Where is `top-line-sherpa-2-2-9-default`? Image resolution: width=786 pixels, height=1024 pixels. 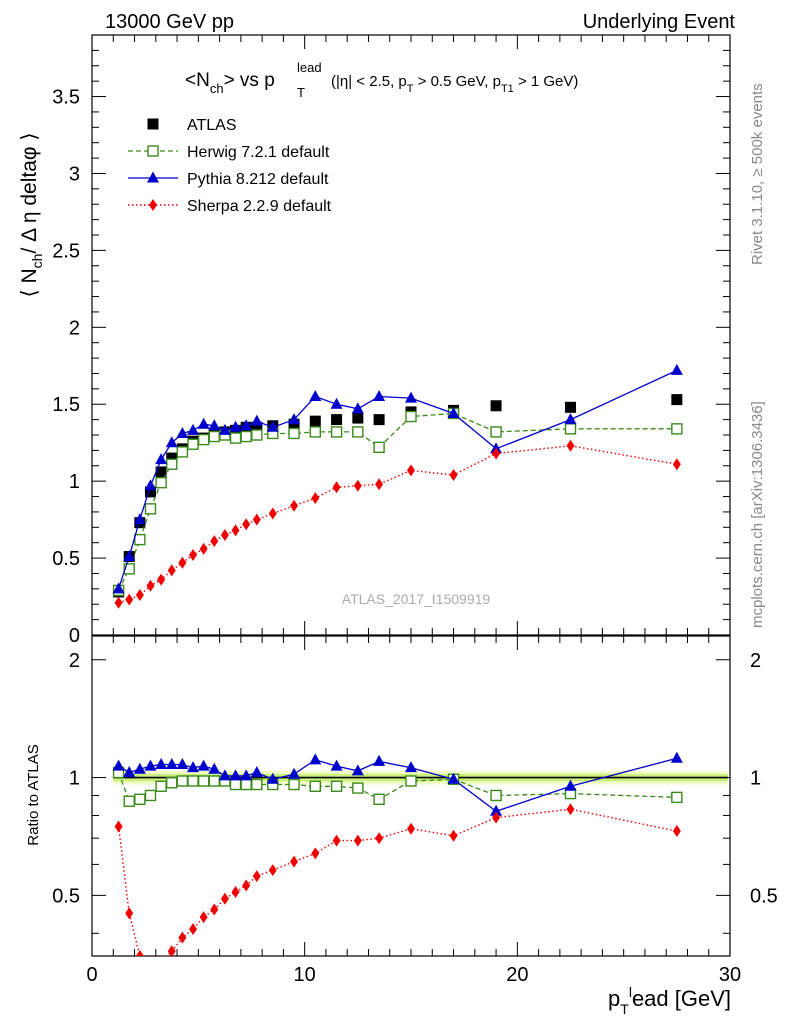
top-line-sherpa-2-2-9-default is located at coordinates (397, 524).